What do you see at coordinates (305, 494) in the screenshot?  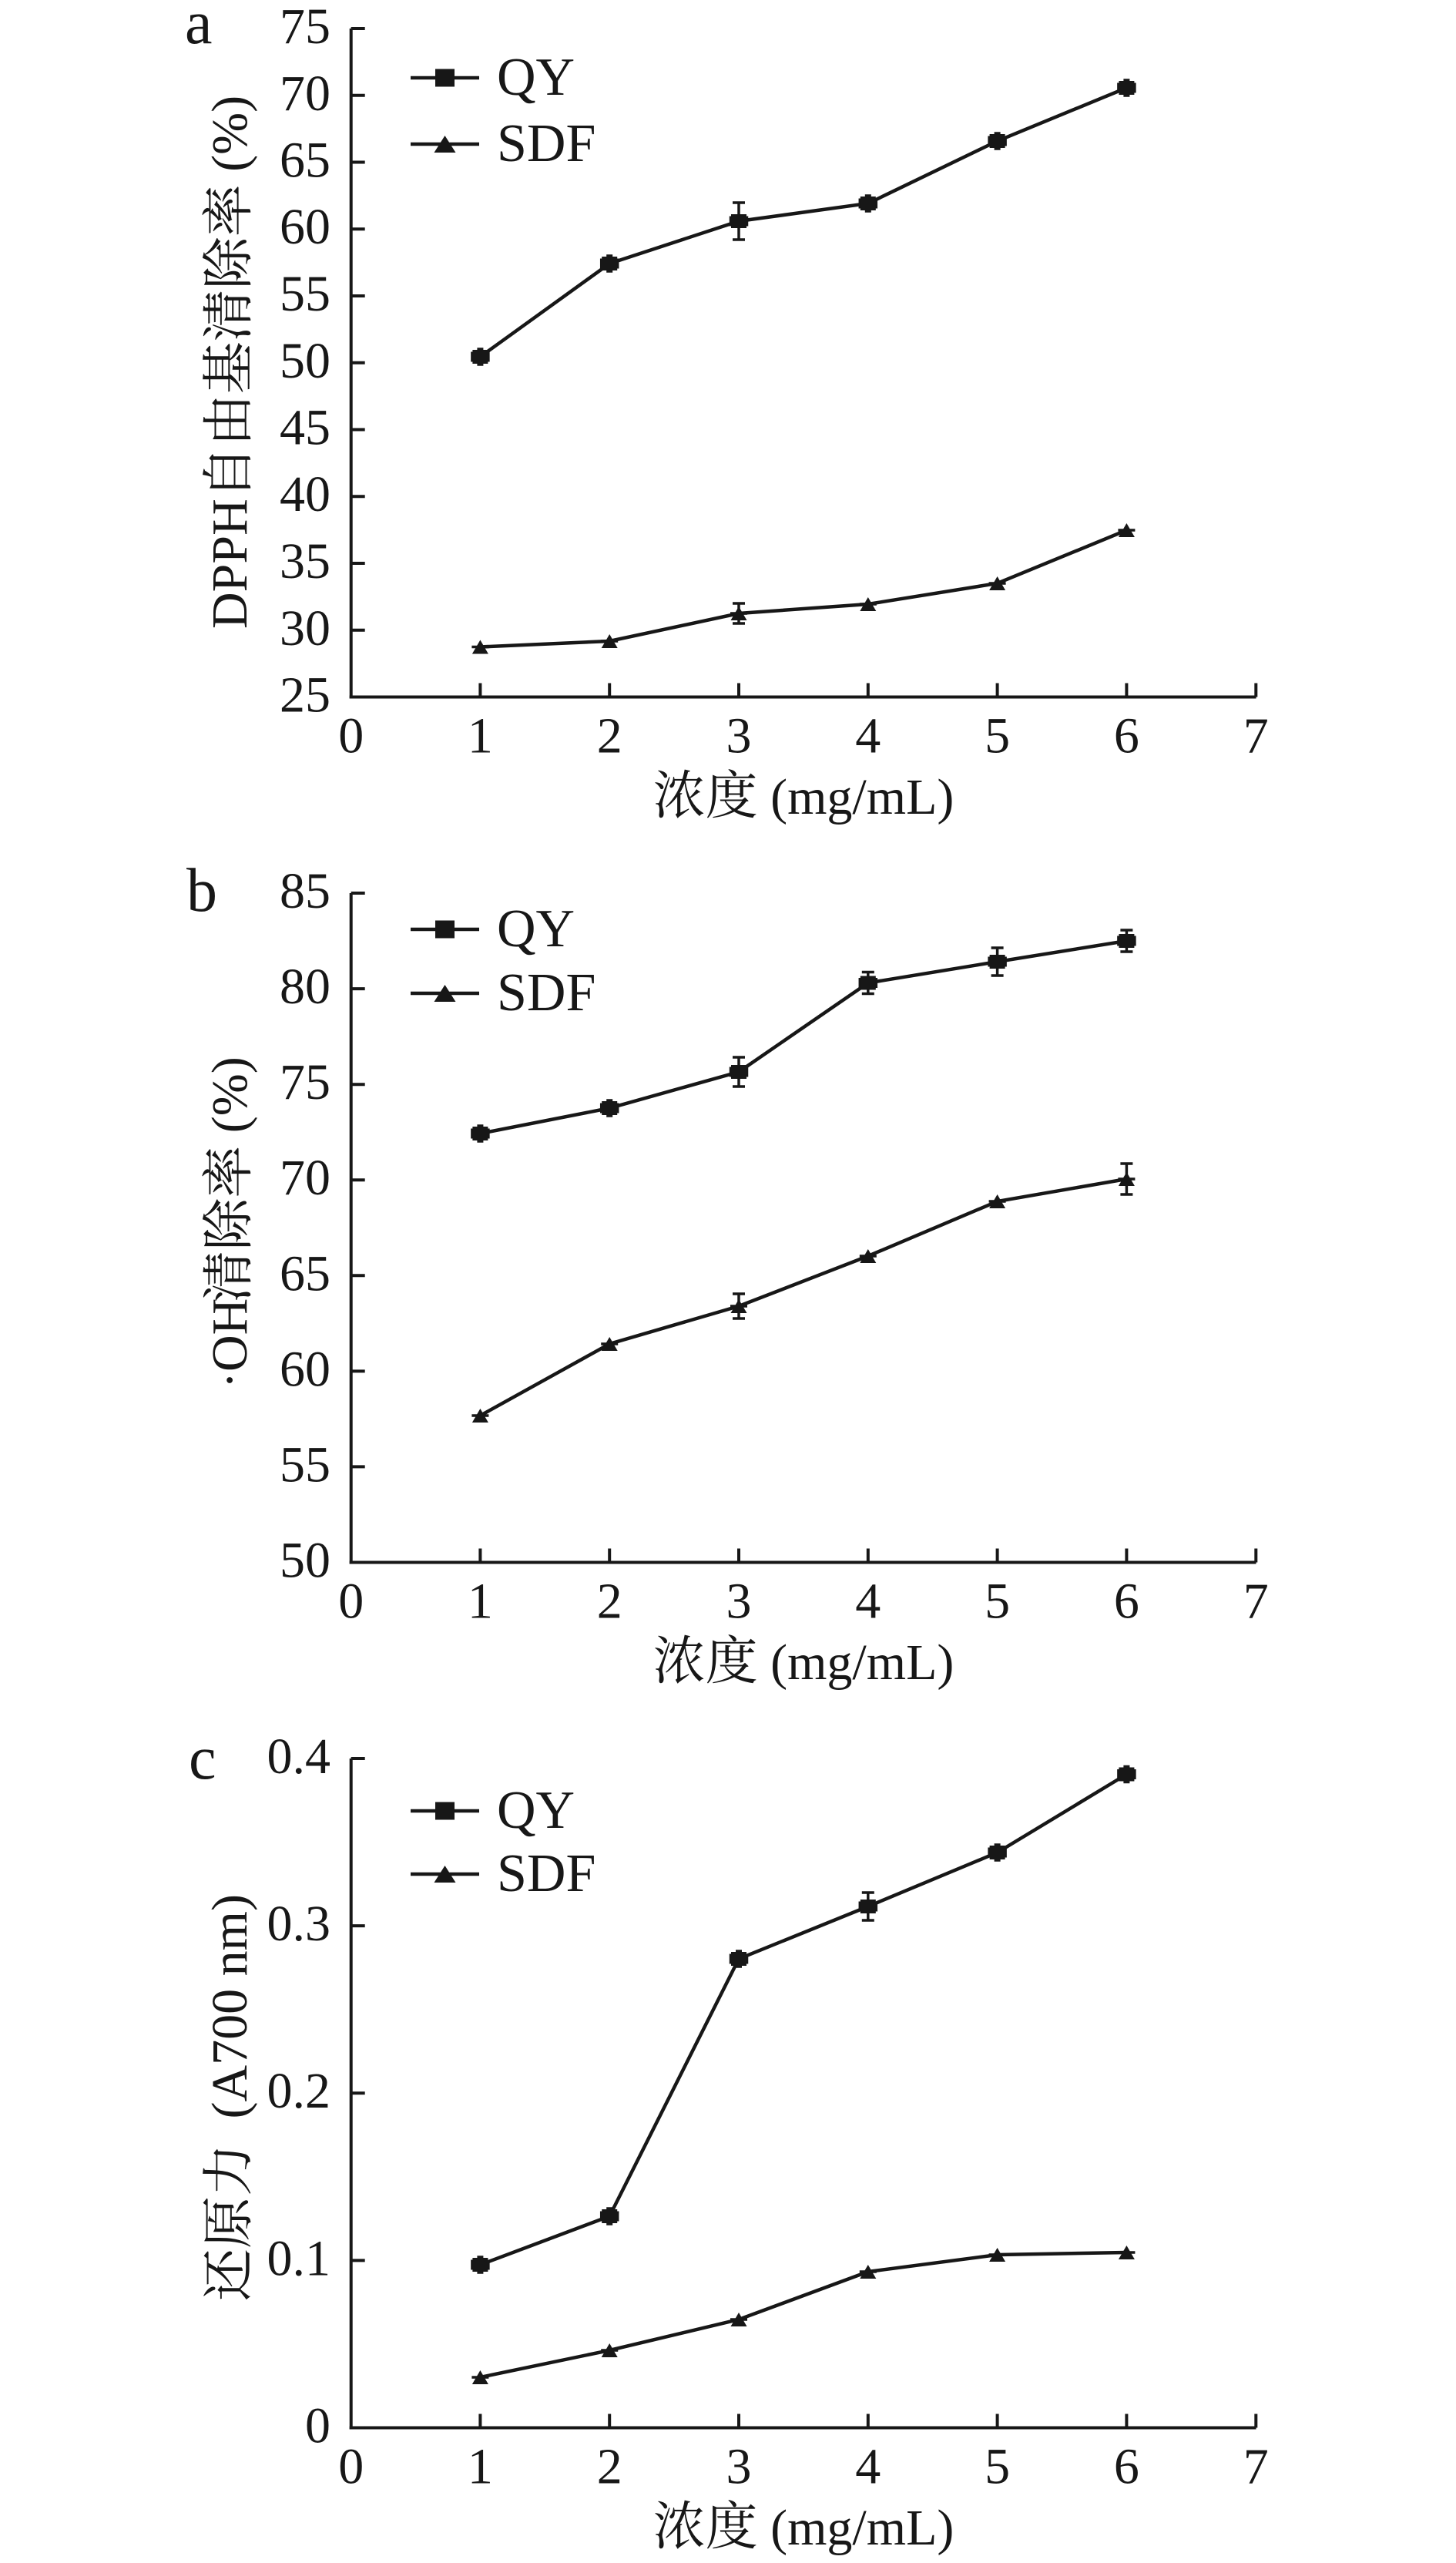 I see `svg-text: 40` at bounding box center [305, 494].